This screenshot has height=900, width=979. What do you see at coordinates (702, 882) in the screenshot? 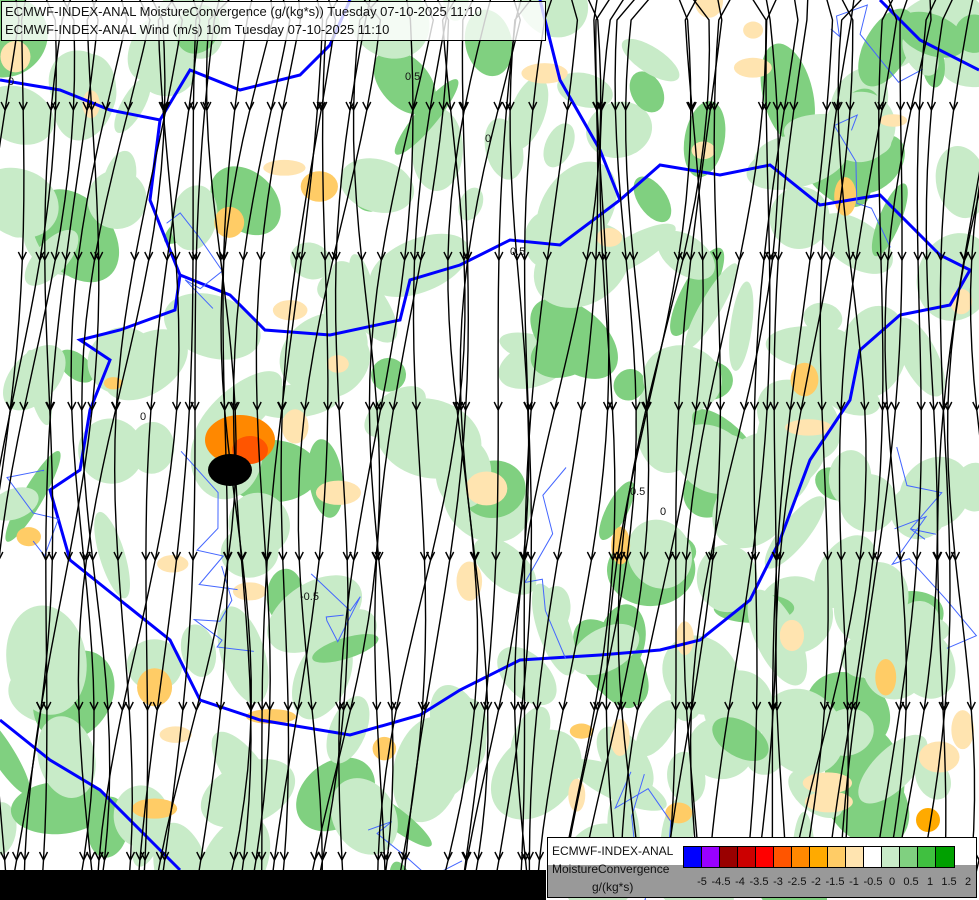
I see `legend-tick-label: -5` at bounding box center [702, 882].